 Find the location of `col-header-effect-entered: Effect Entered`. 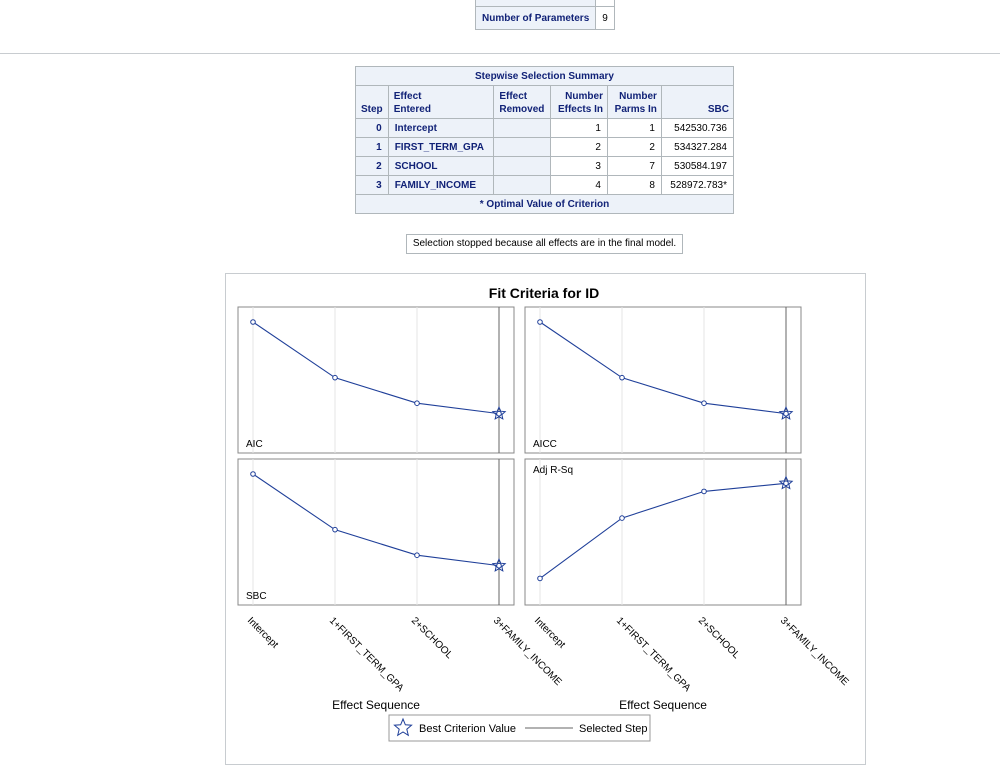

col-header-effect-entered: Effect Entered is located at coordinates (441, 102).